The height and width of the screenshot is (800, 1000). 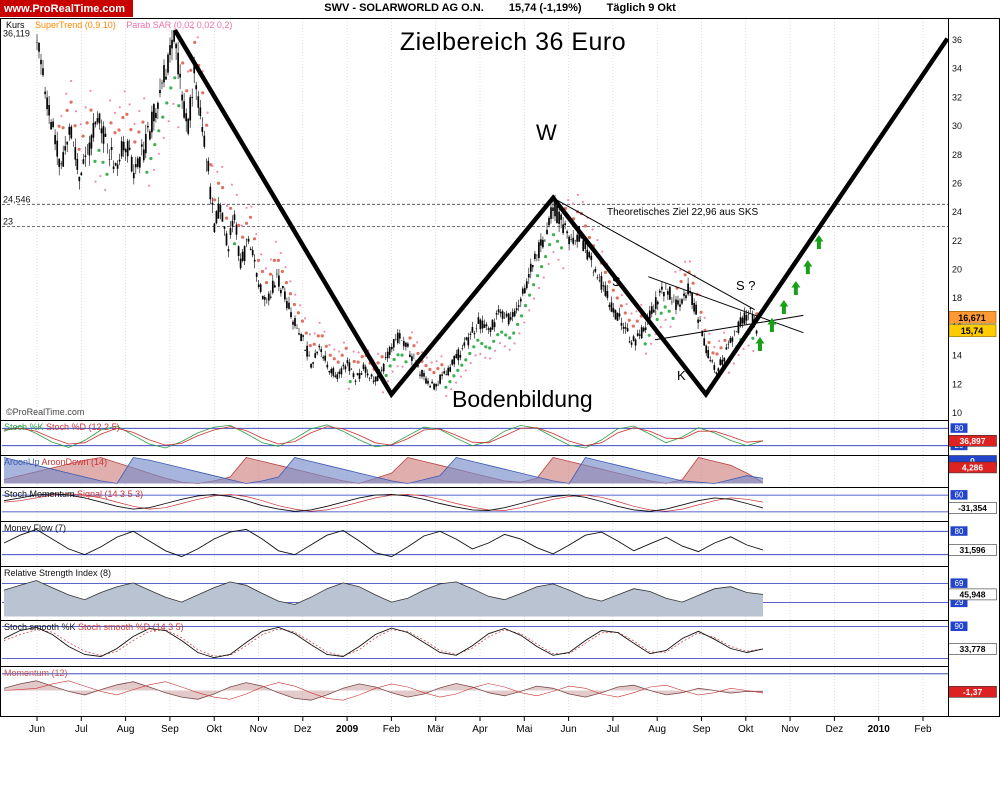 I want to click on y-axis-tick-label: 18, so click(x=957, y=298).